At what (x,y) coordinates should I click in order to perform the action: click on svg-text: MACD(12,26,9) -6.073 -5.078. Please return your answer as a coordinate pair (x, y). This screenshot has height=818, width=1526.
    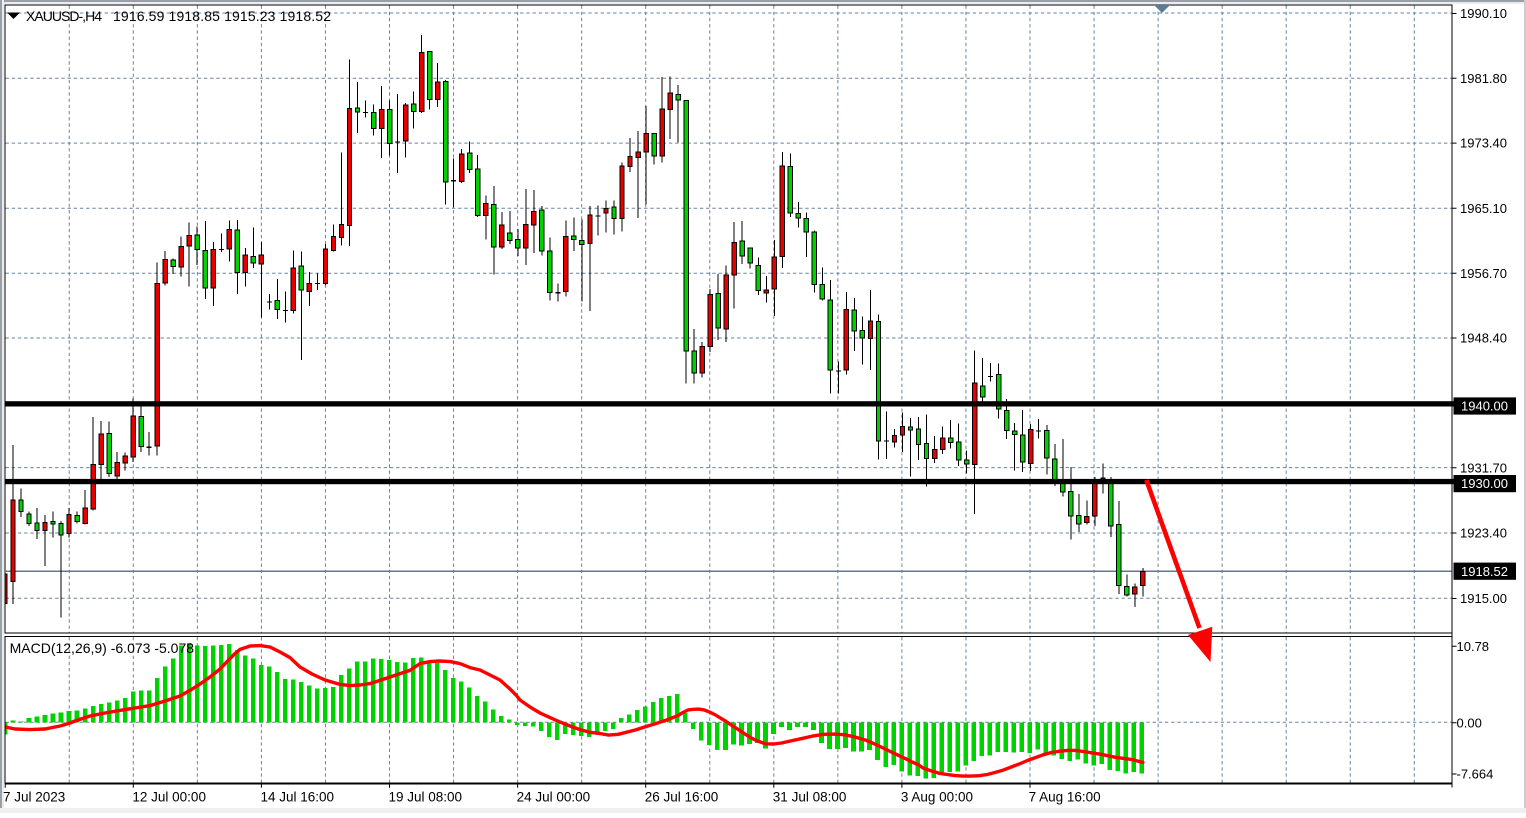
    Looking at the image, I should click on (102, 648).